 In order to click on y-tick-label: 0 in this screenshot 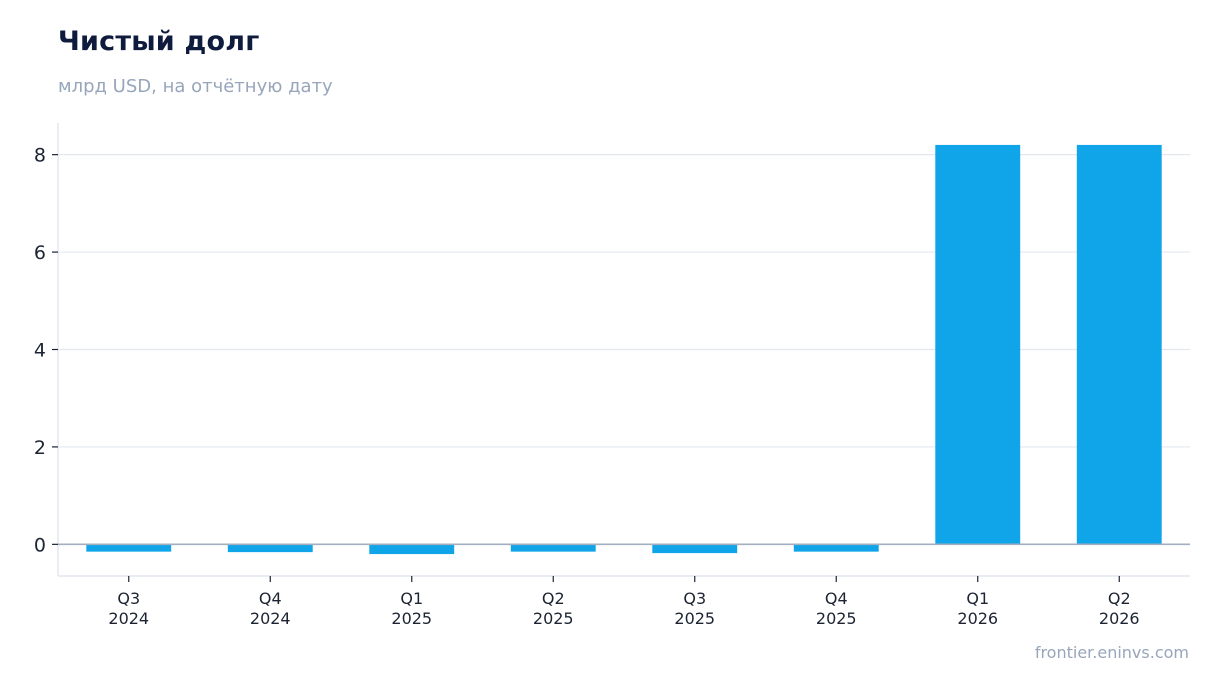, I will do `click(40, 545)`.